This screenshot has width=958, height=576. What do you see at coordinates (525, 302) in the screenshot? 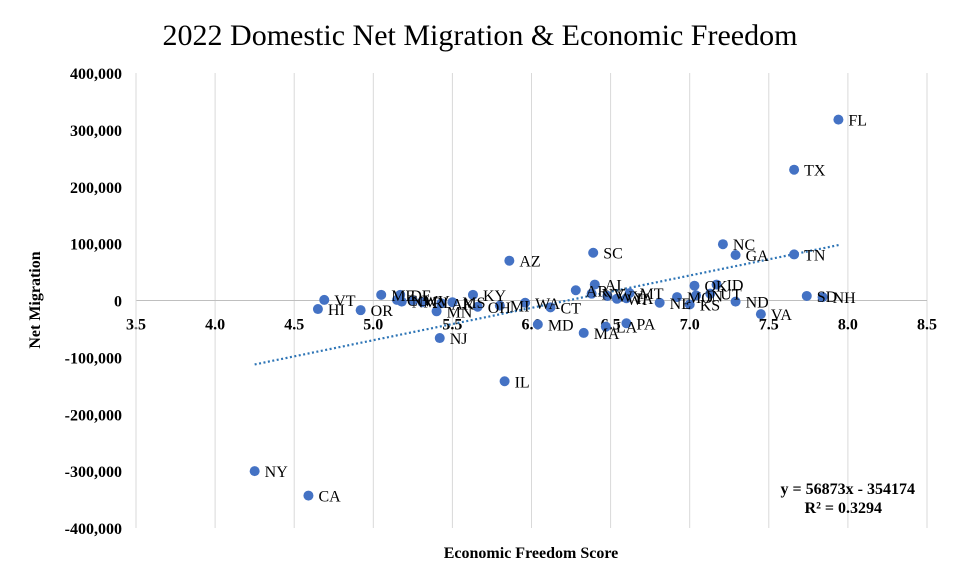
I see `data-point-wa` at bounding box center [525, 302].